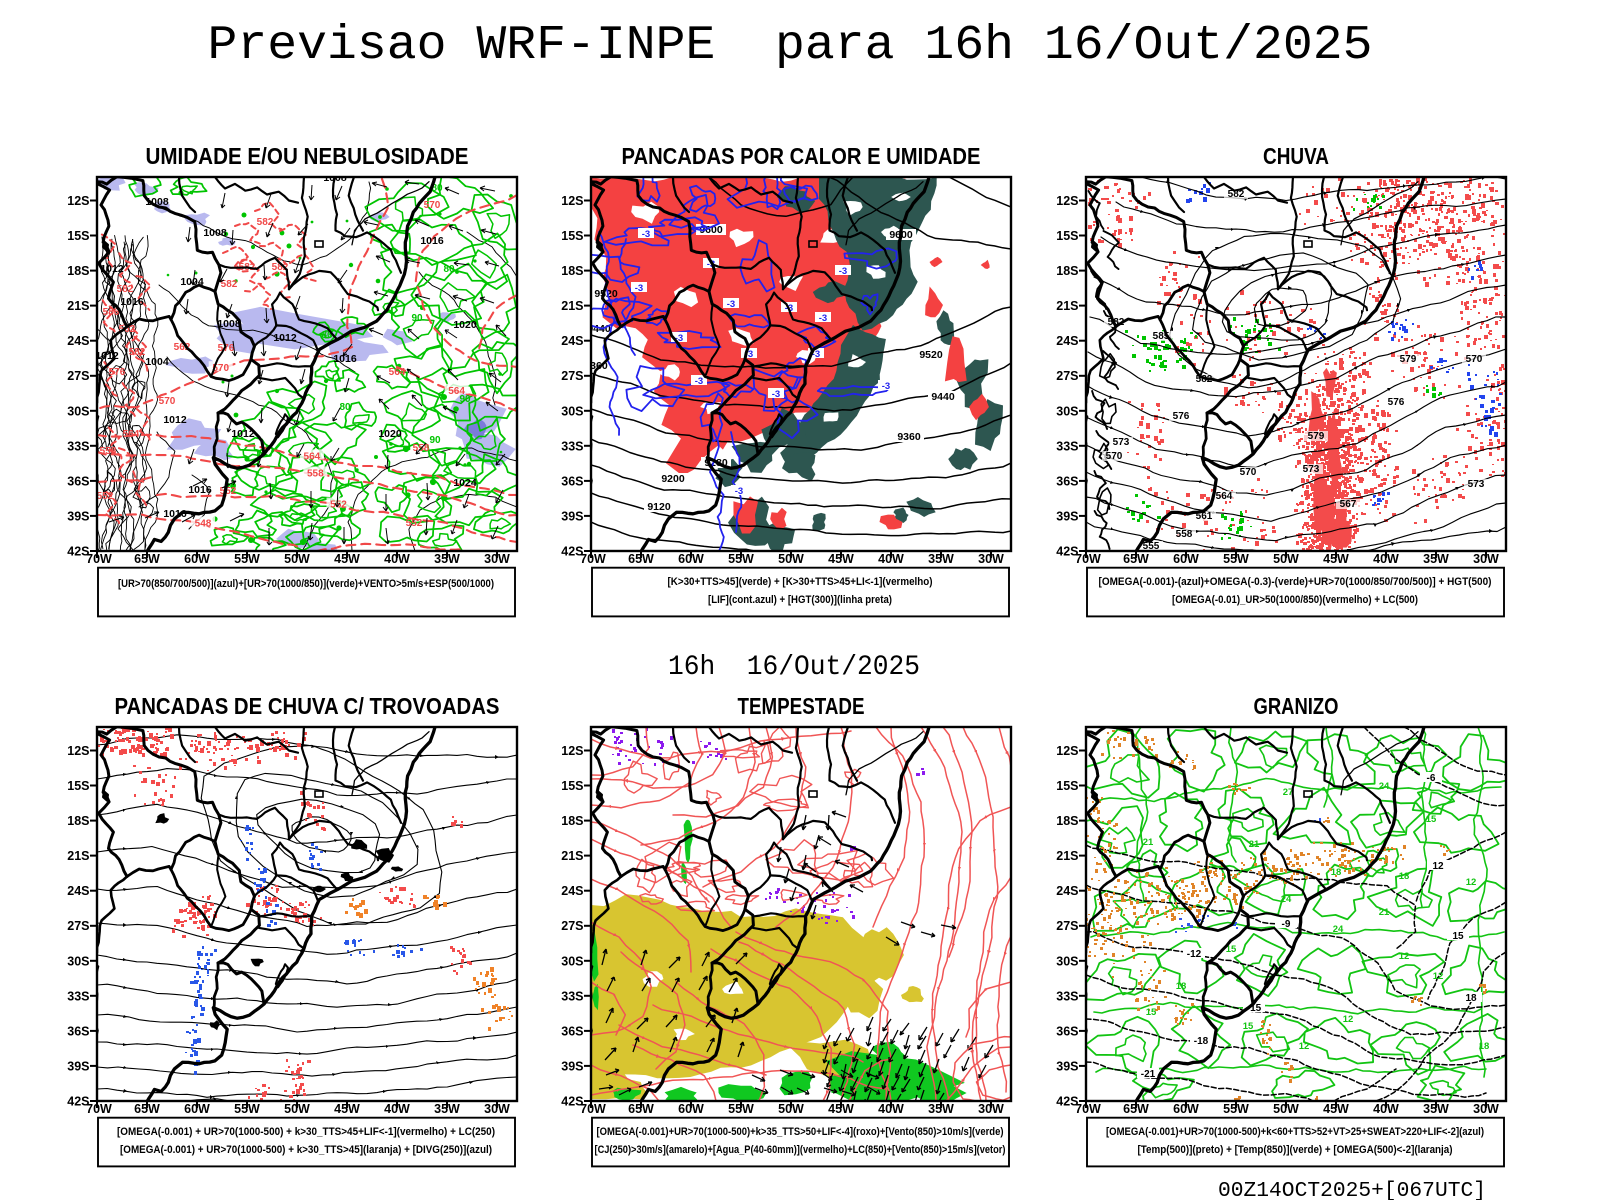 This screenshot has width=1600, height=1200. Describe the element at coordinates (229, 324) in the screenshot. I see `svg-text: 1008` at that location.